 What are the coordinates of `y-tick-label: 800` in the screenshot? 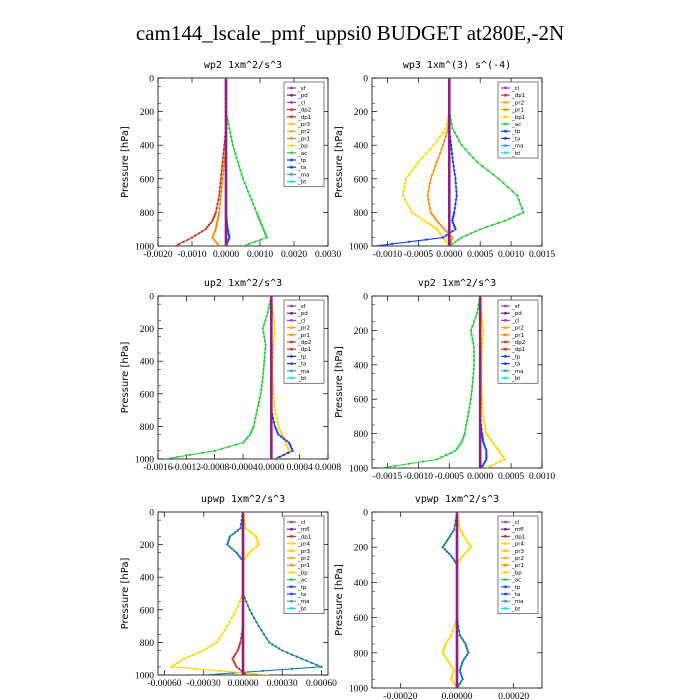 It's located at (147, 214).